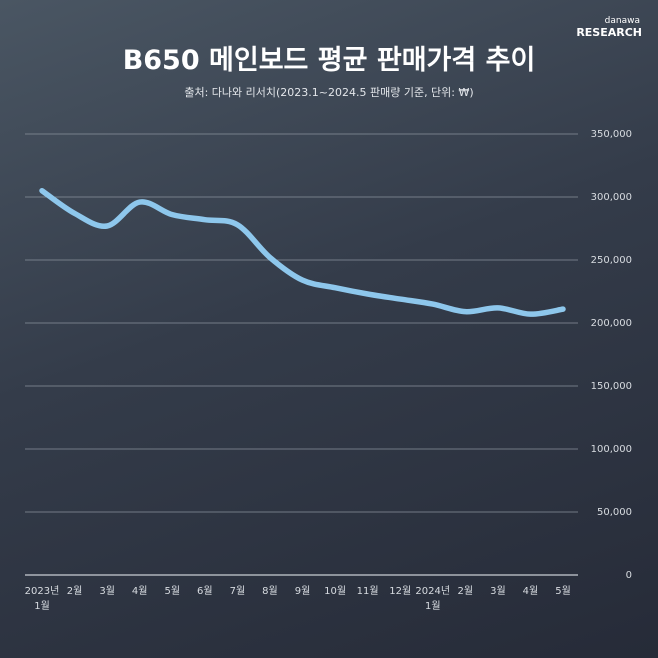 This screenshot has width=658, height=658. What do you see at coordinates (42, 599) in the screenshot?
I see `x-tick-label: 2023년 1월` at bounding box center [42, 599].